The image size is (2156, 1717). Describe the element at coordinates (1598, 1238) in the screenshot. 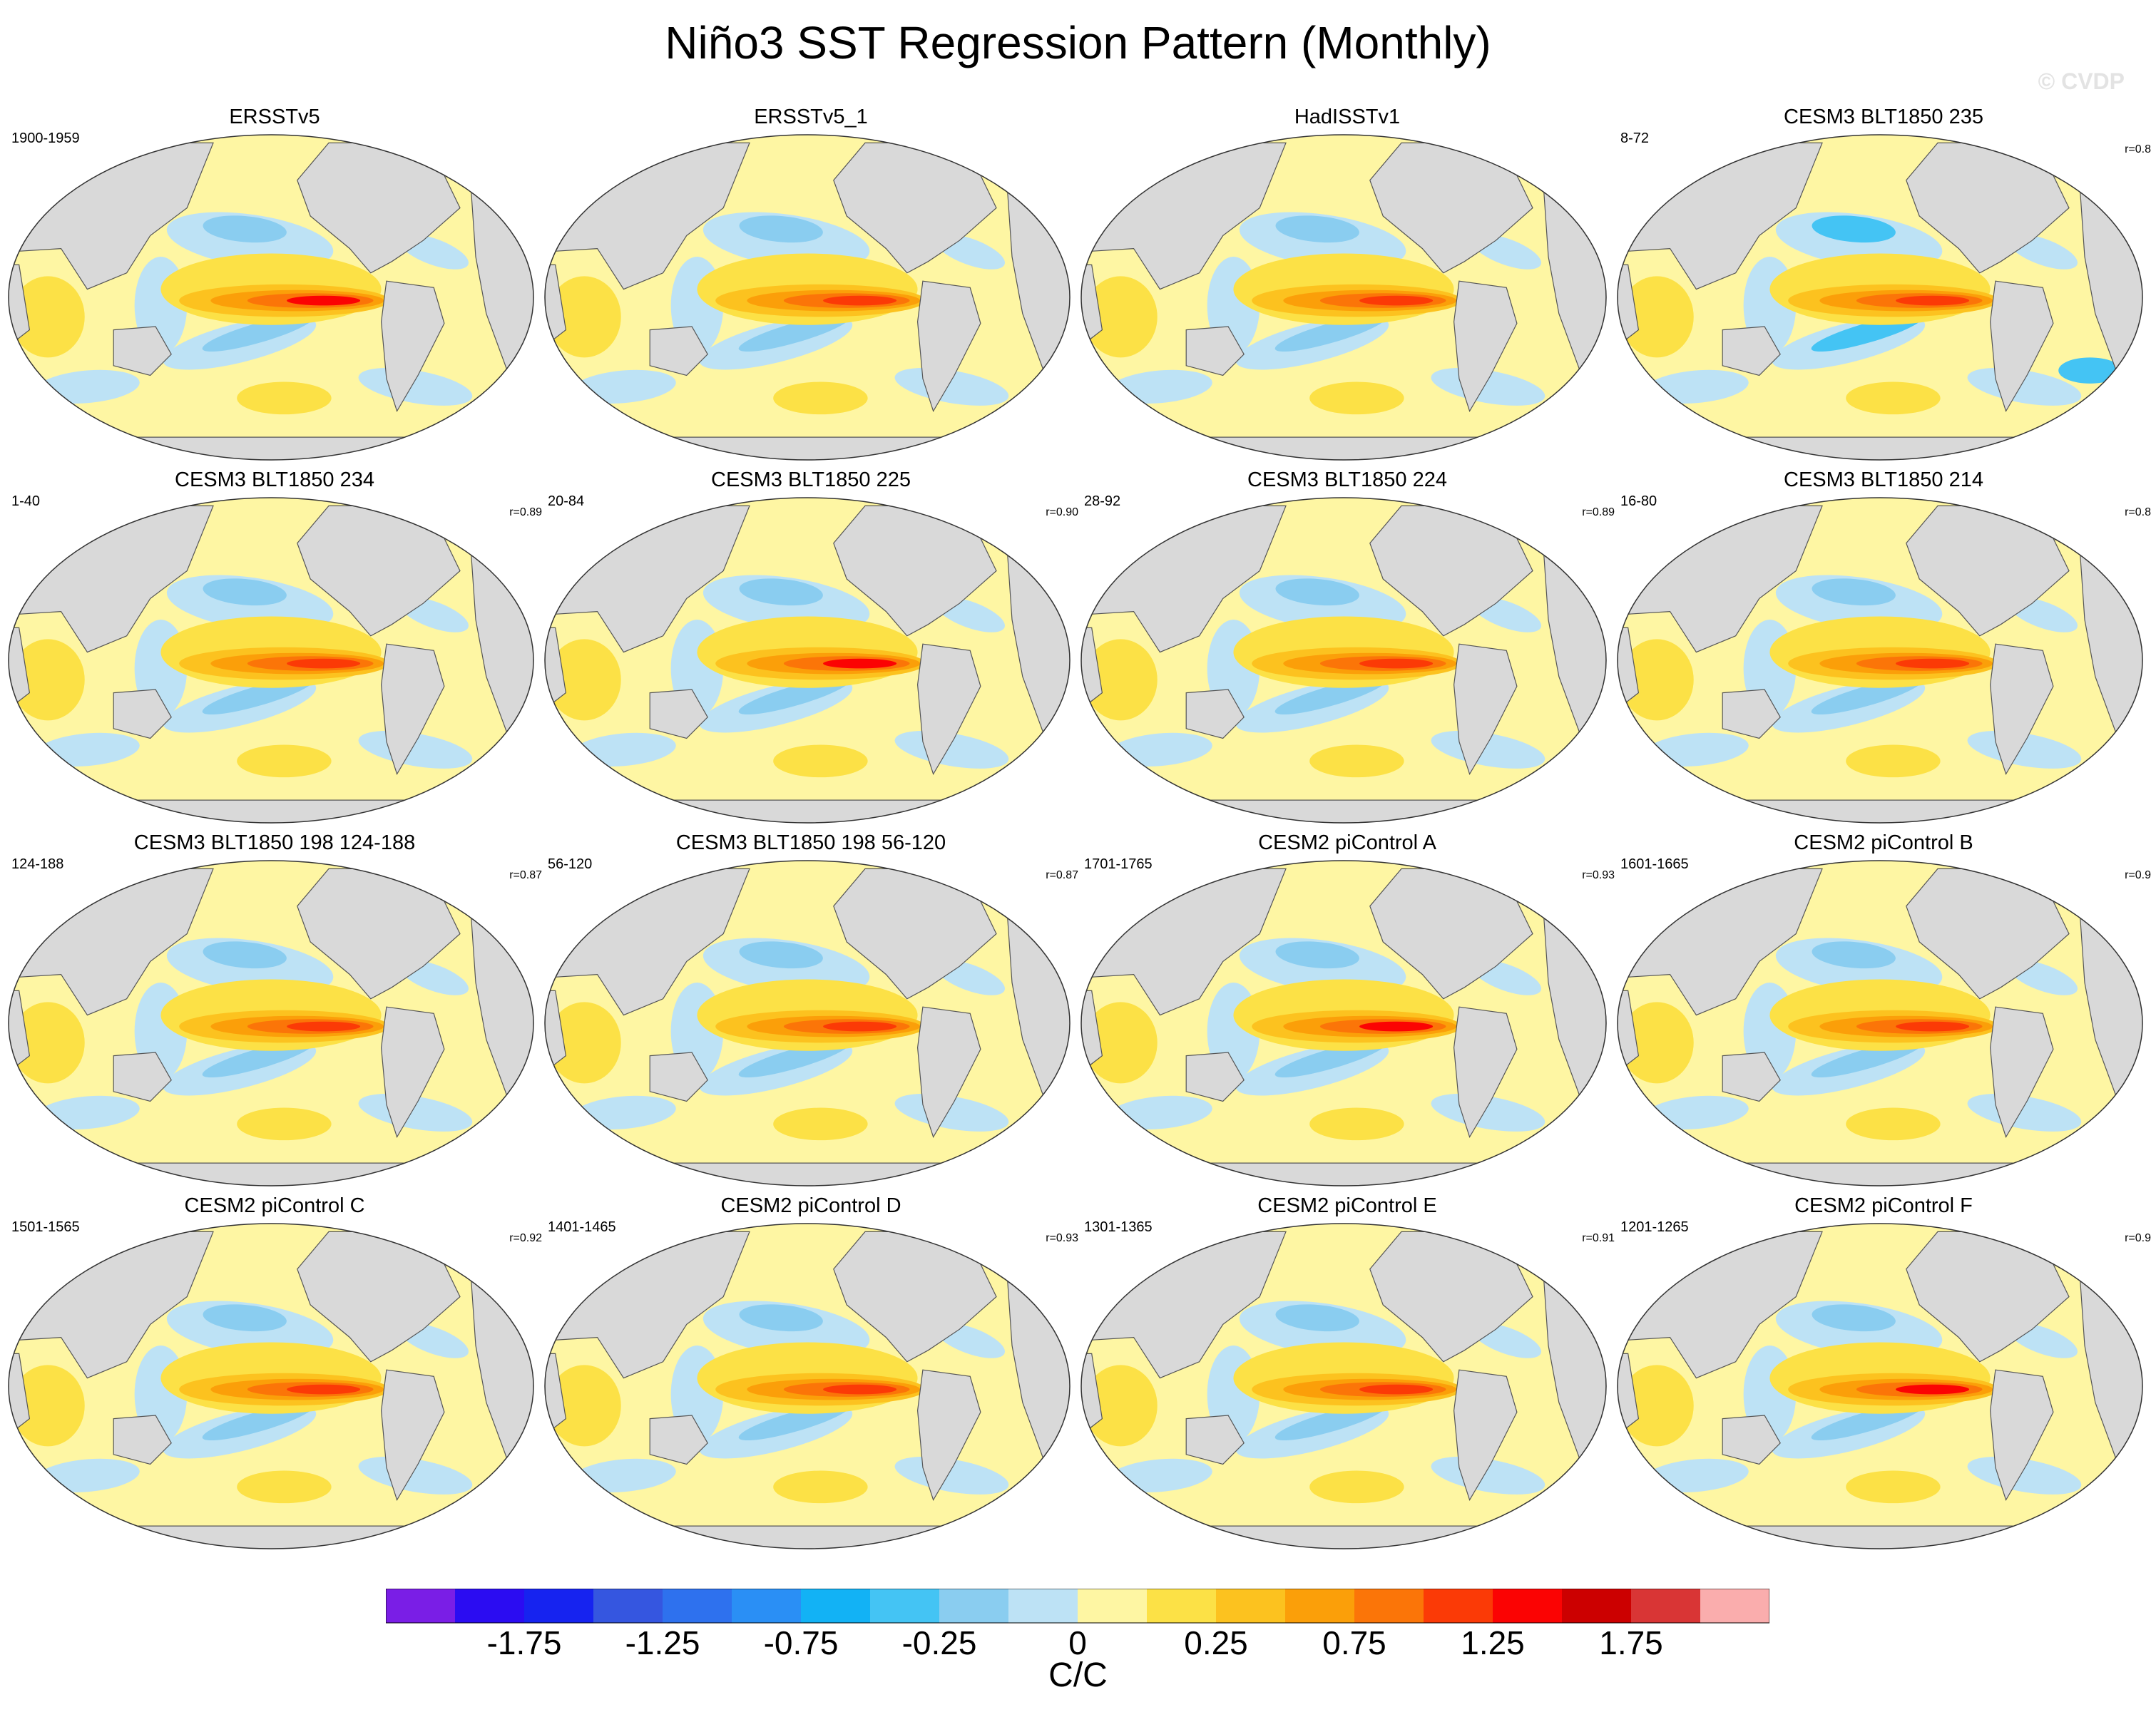

I see `pattern-correlation: r=0.91` at that location.